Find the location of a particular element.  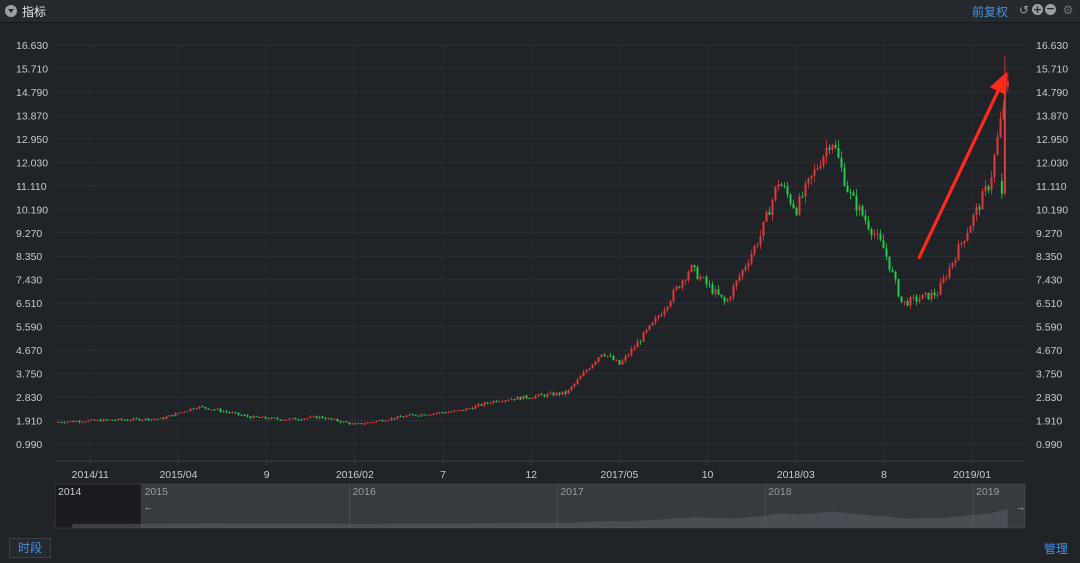

y-tick-label: 0.990 is located at coordinates (29, 445).